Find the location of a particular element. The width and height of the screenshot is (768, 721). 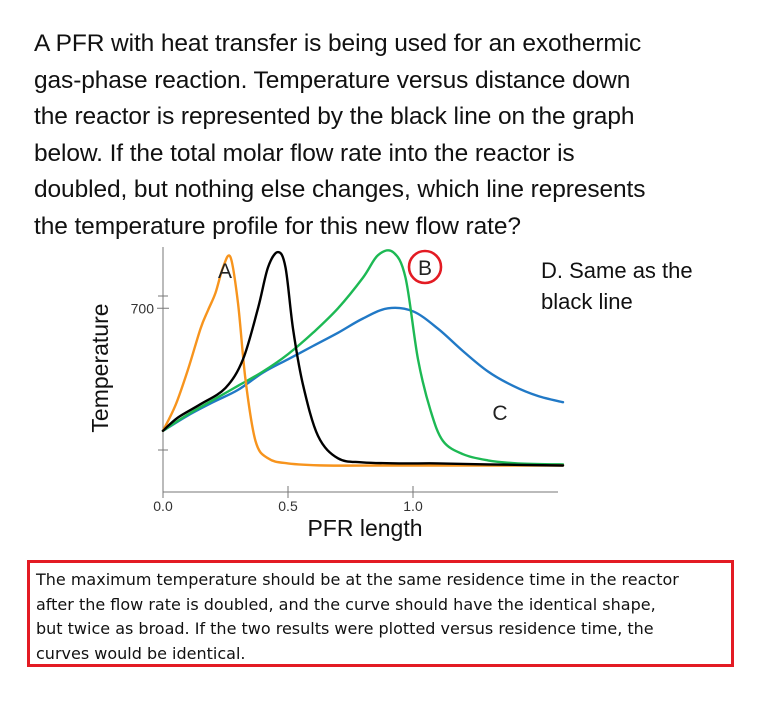

y-tick-label: 700 is located at coordinates (143, 308).